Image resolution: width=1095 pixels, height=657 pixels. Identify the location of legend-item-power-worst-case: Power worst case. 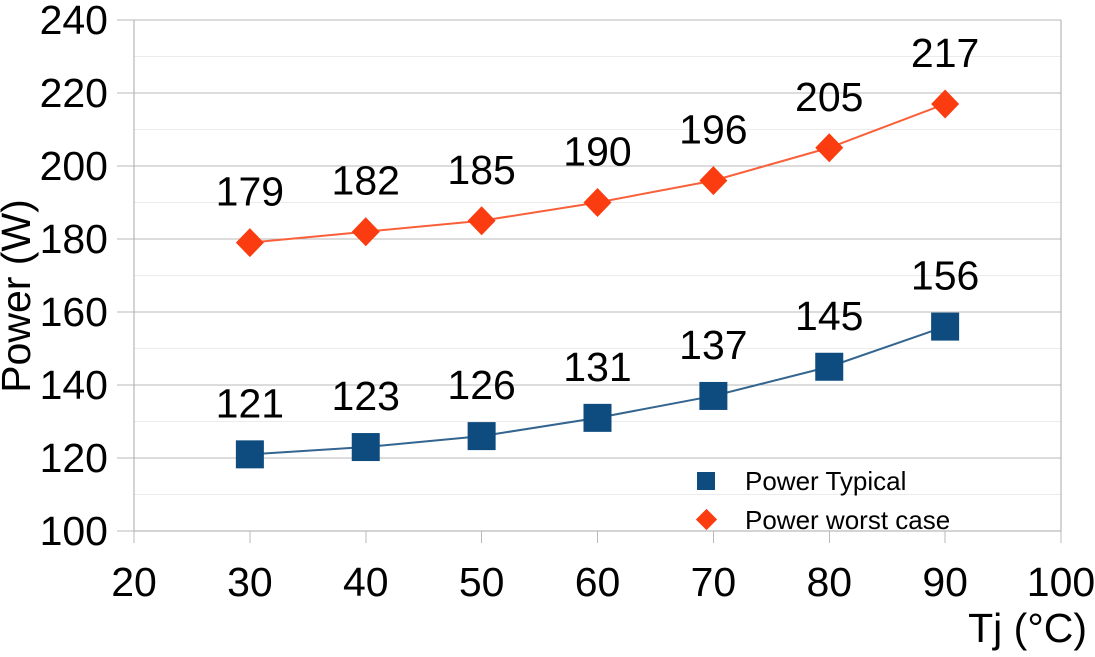
(819, 519).